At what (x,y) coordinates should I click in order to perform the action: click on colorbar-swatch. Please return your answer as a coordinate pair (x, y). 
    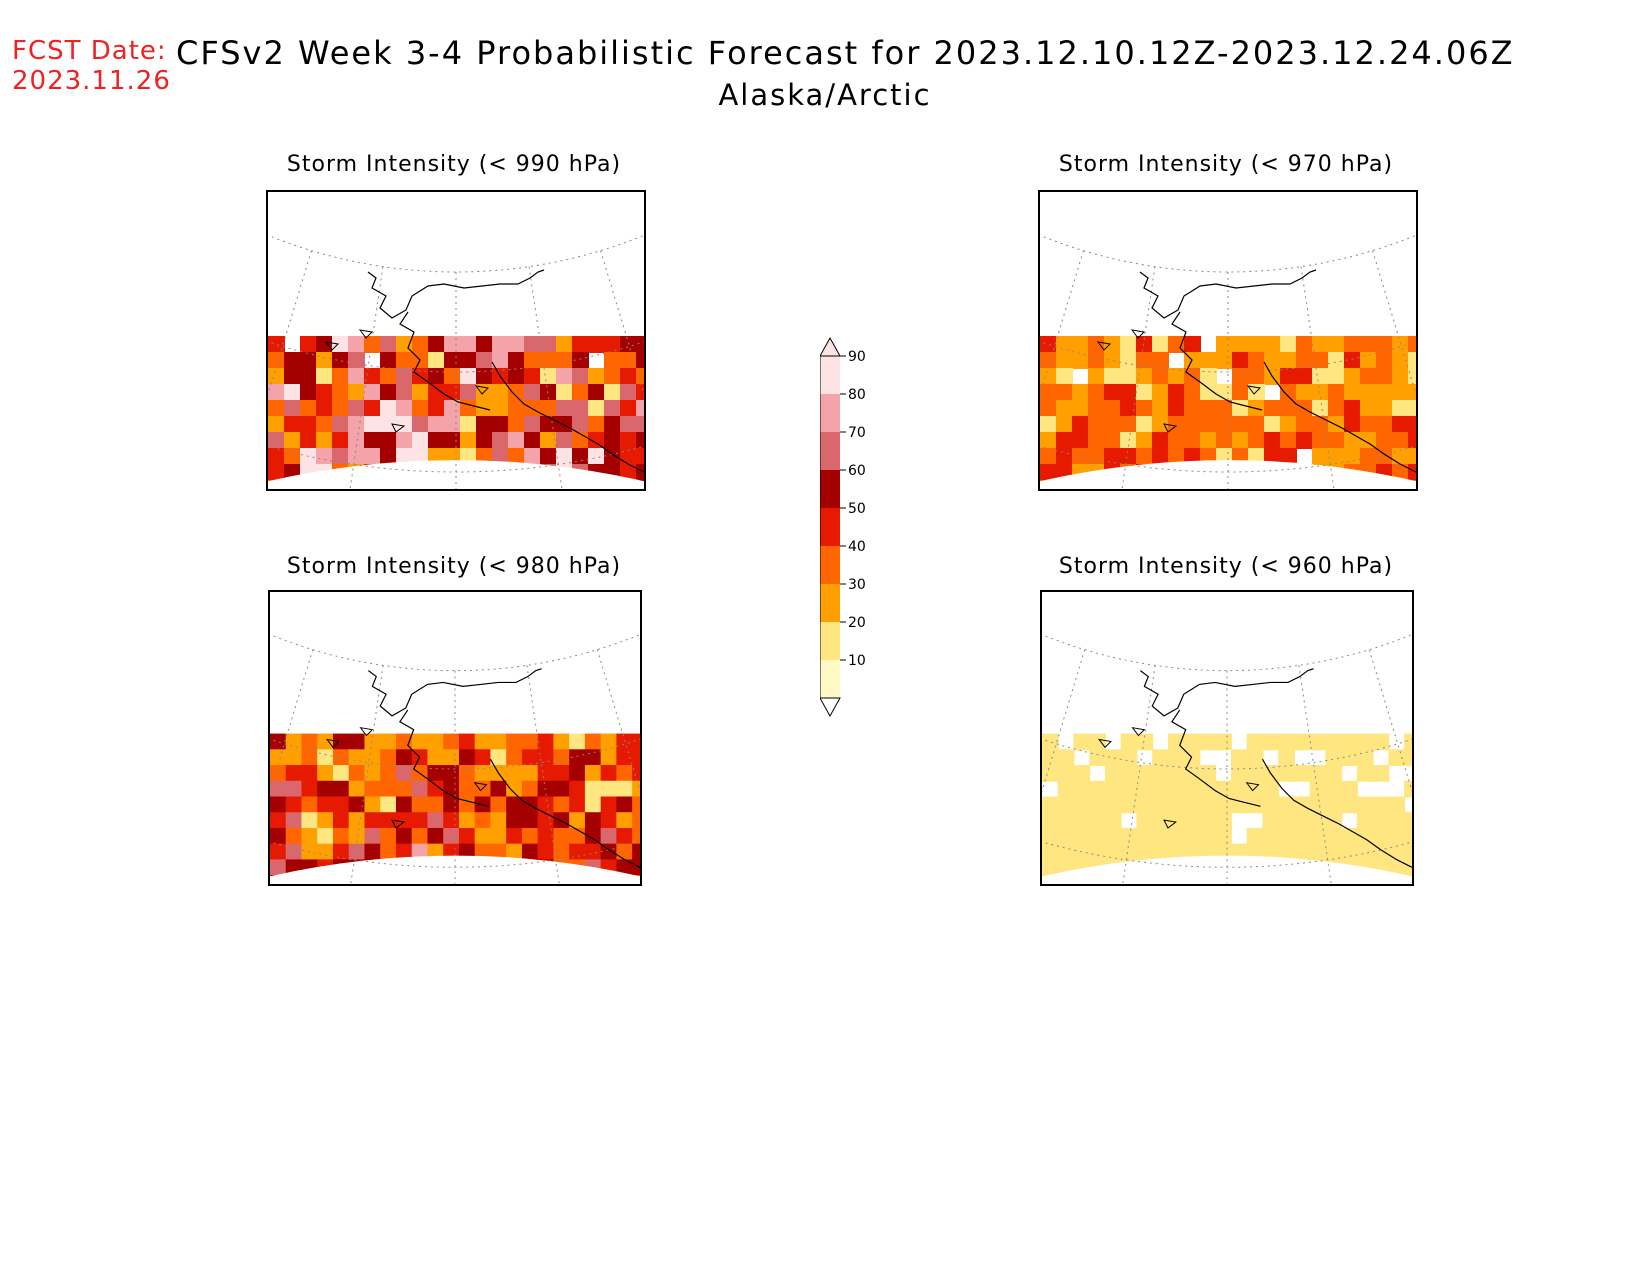
    Looking at the image, I should click on (830, 451).